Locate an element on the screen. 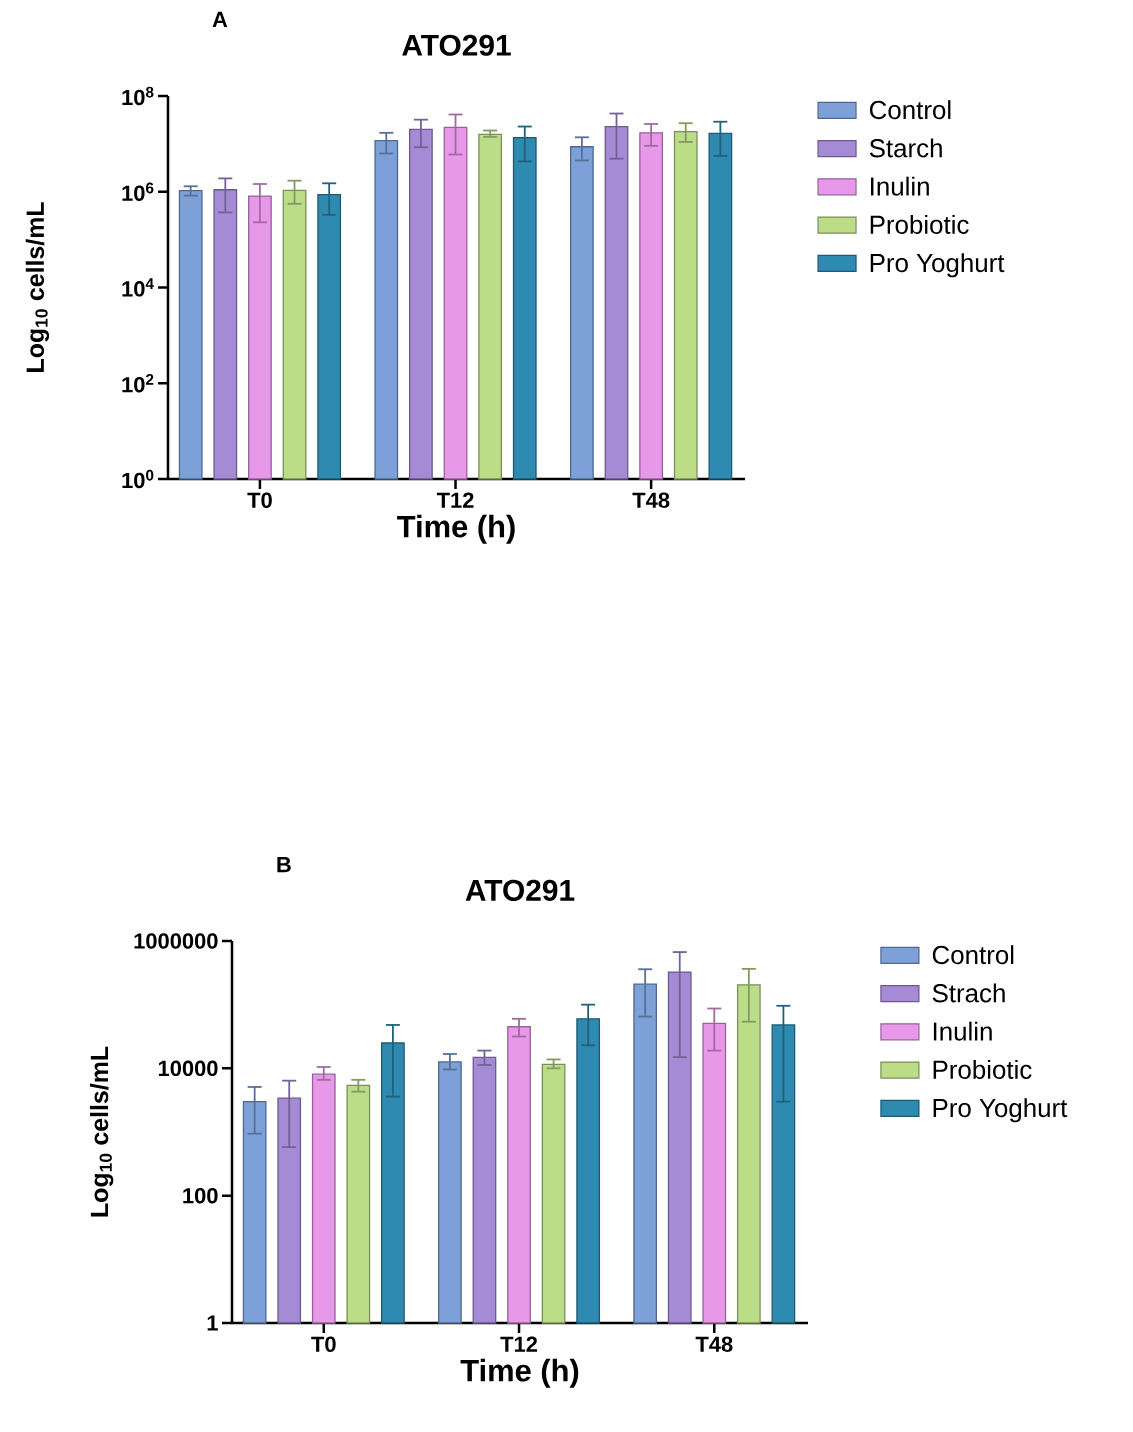 This screenshot has width=1133, height=1432. y-tick-label: 1000000 is located at coordinates (176, 941).